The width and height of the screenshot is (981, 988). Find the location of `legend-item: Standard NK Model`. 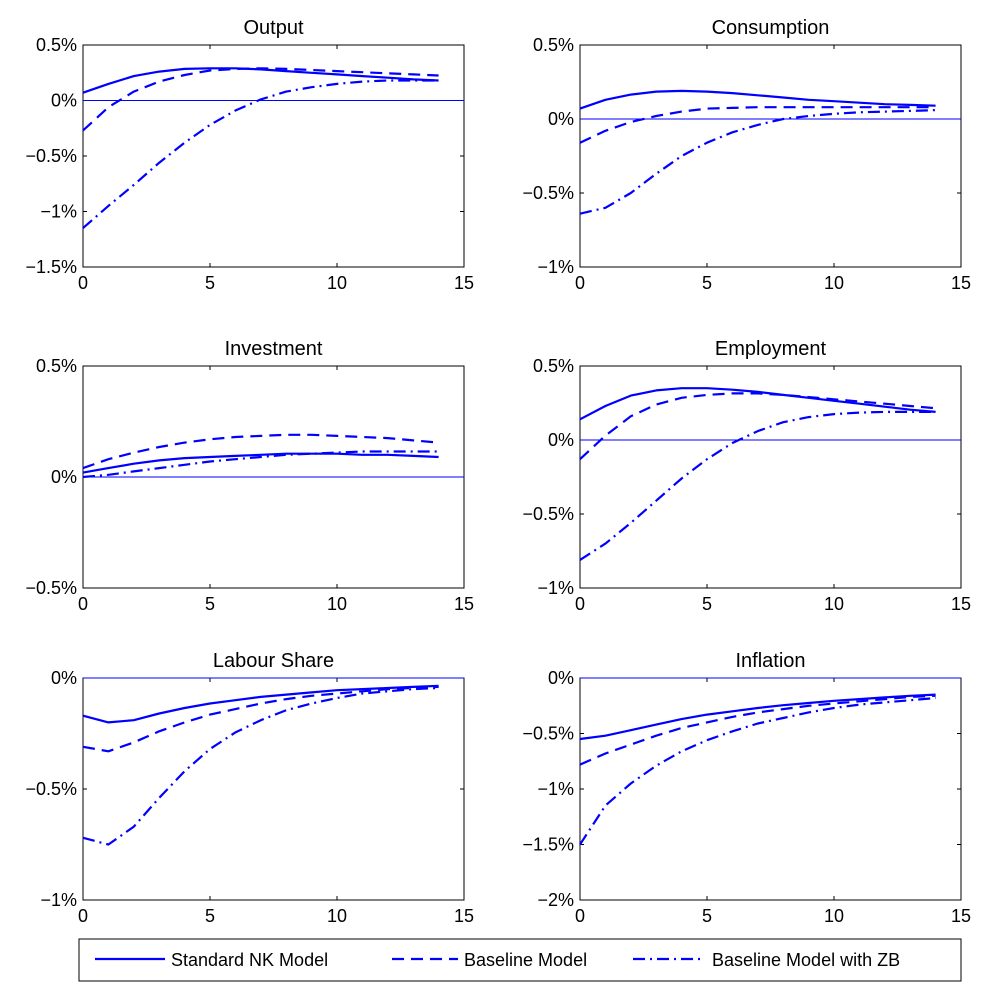

legend-item: Standard NK Model is located at coordinates (211, 960).